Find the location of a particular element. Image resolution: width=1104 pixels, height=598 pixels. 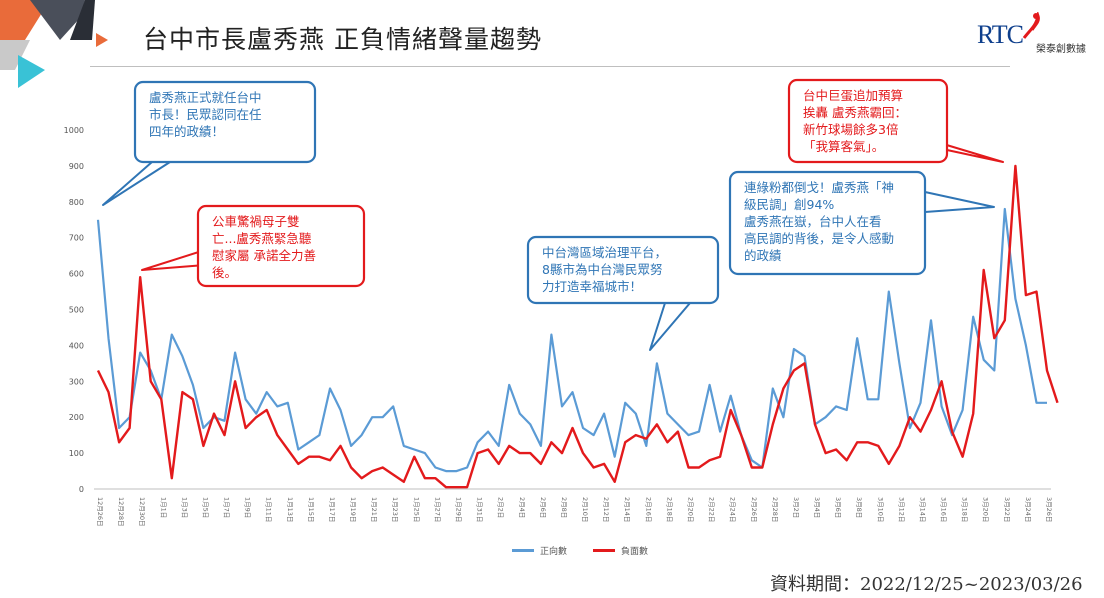

callout-text-line: 連綠粉都倒戈！盧秀燕「神 is located at coordinates (819, 187).